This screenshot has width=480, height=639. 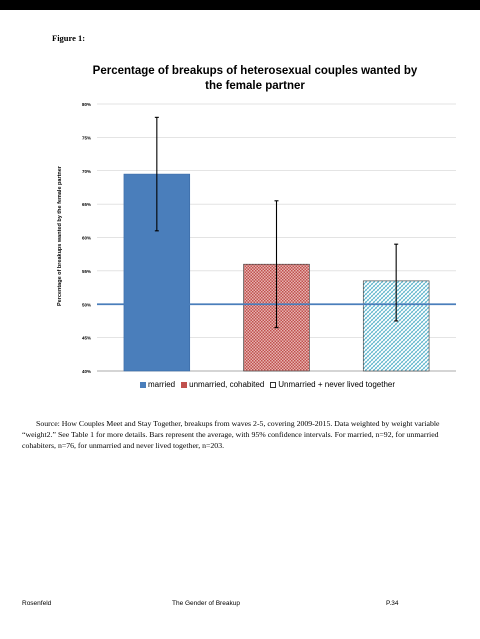 What do you see at coordinates (86, 338) in the screenshot?
I see `y-tick-label: 45%` at bounding box center [86, 338].